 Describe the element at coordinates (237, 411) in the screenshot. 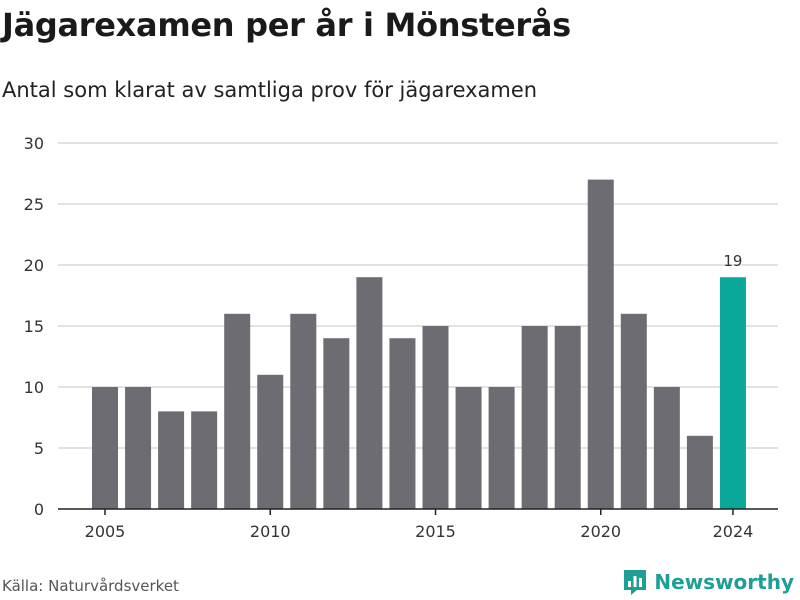

I see `bar-2009` at that location.